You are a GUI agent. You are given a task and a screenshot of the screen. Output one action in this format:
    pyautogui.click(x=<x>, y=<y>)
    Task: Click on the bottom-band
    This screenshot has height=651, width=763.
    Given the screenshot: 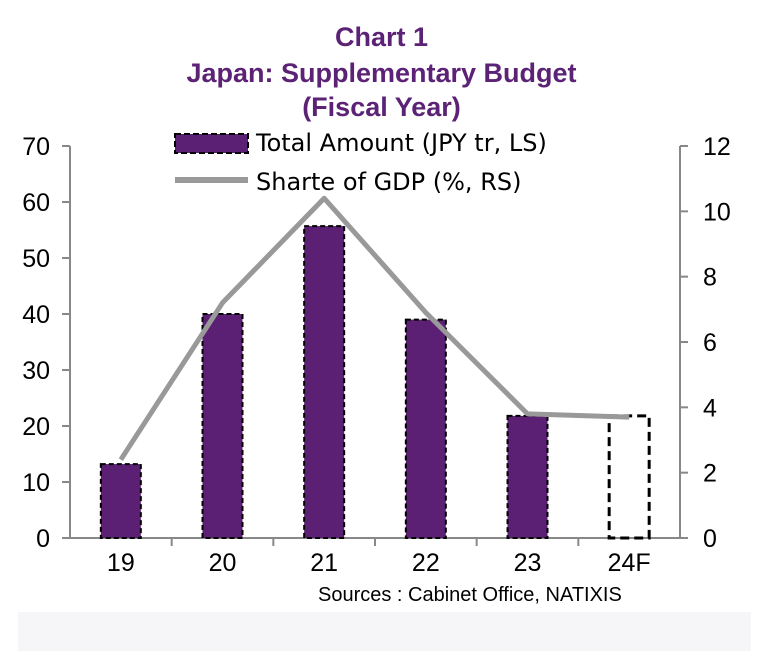 What is the action you would take?
    pyautogui.click(x=384, y=631)
    